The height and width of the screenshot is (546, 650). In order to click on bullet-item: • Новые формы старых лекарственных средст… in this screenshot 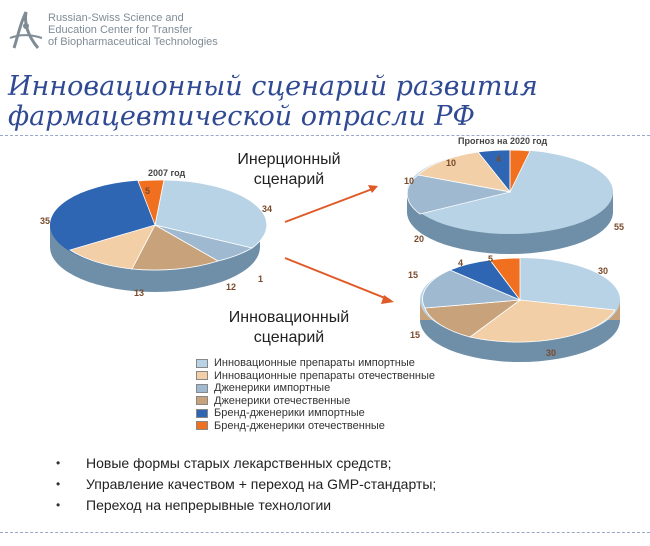, I will do `click(346, 462)`.